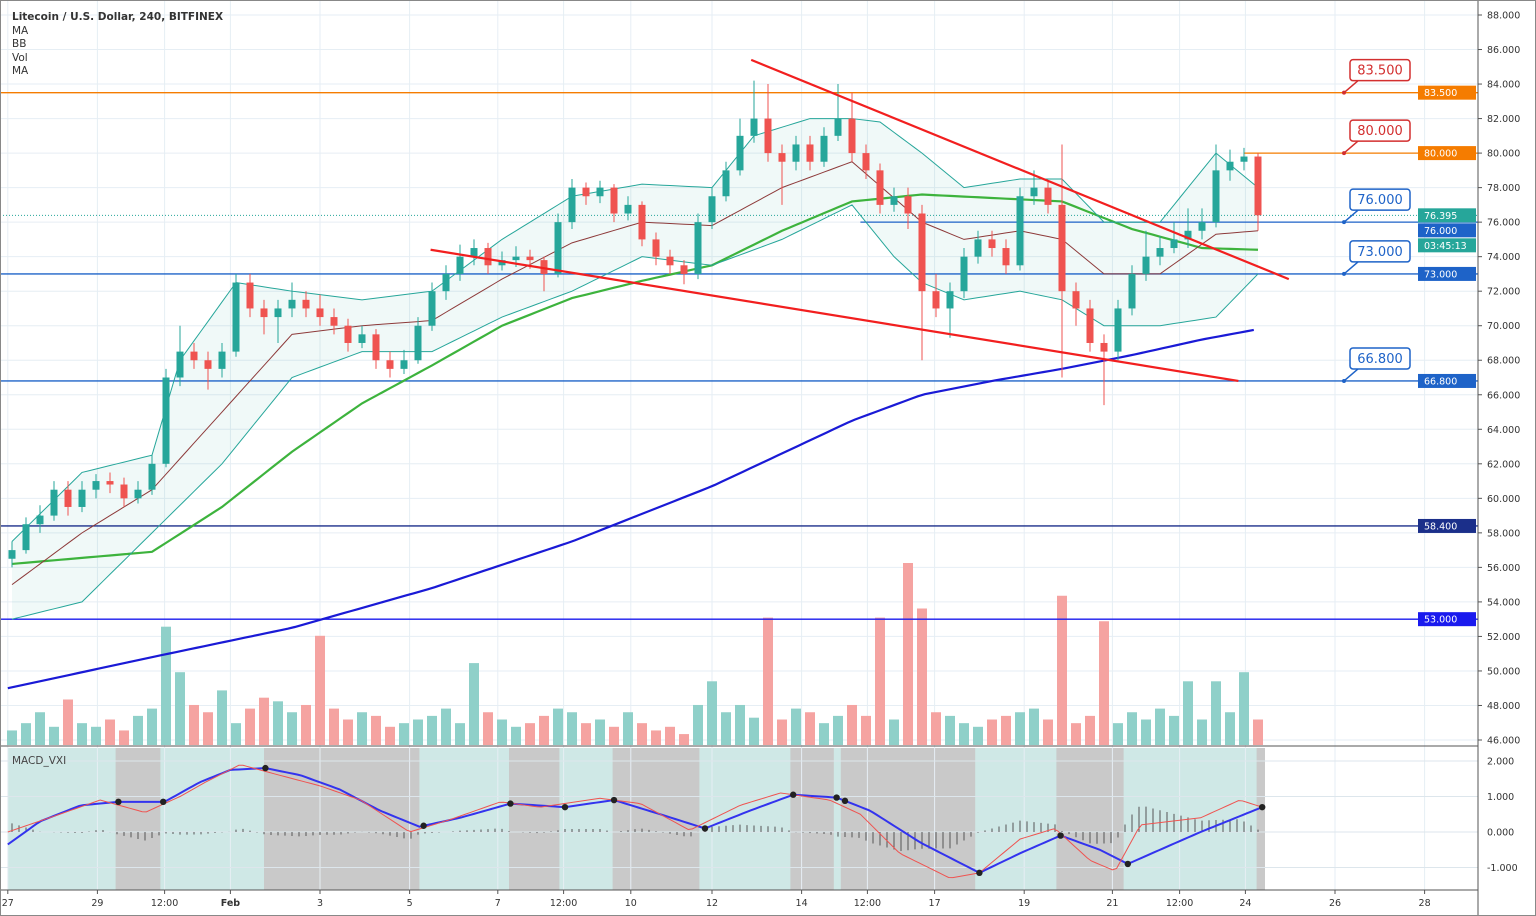 The height and width of the screenshot is (916, 1536). Describe the element at coordinates (19, 44) in the screenshot. I see `indicator-bb: BB` at that location.